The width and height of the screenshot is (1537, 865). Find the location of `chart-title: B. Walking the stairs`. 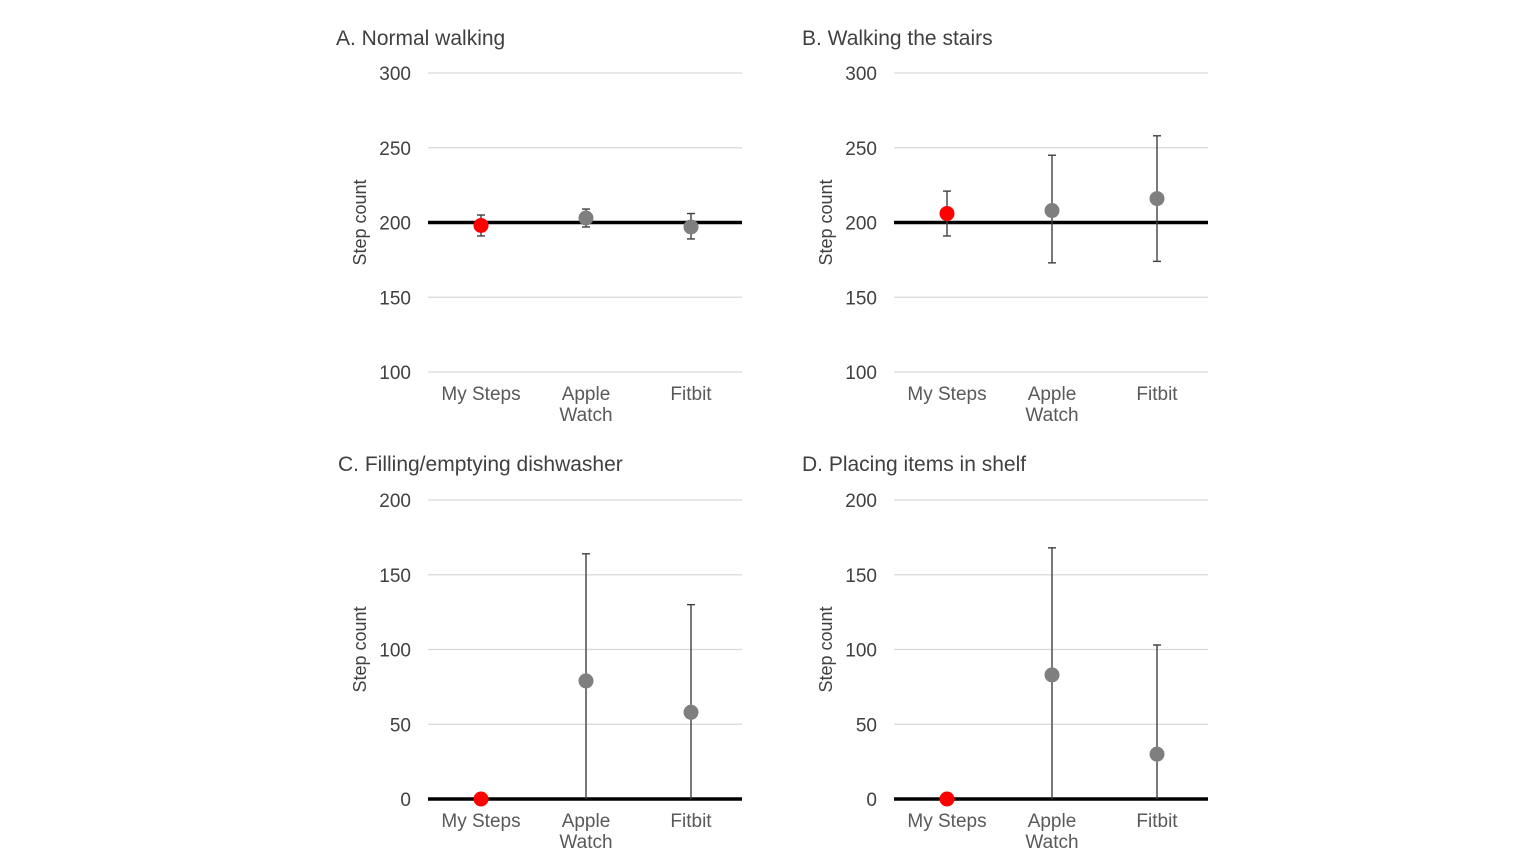

chart-title: B. Walking the stairs is located at coordinates (897, 38).